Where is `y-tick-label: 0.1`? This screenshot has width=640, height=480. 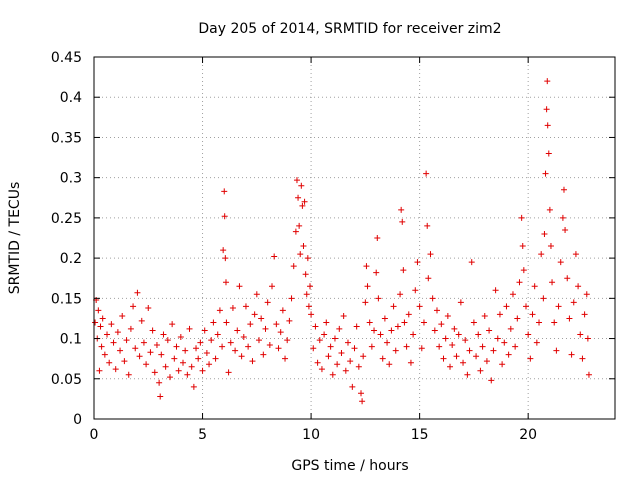 y-tick-label: 0.1 is located at coordinates (71, 340).